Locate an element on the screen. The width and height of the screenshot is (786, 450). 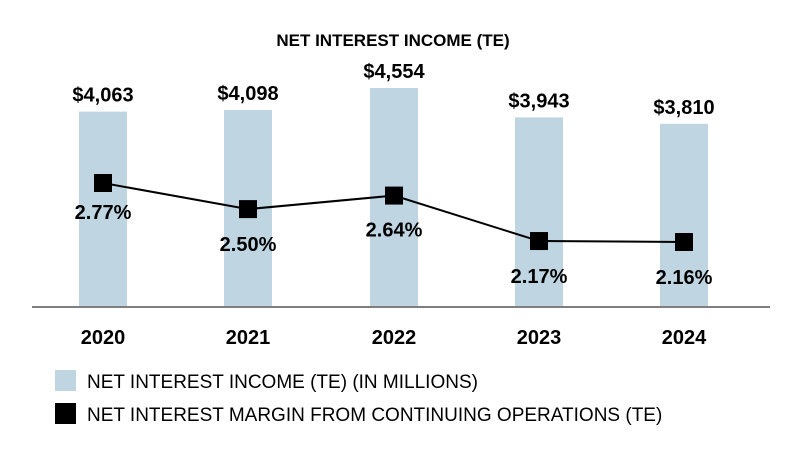
x-axis-ticks: 2020 2021 2022 2023 2024 is located at coordinates (394, 338).